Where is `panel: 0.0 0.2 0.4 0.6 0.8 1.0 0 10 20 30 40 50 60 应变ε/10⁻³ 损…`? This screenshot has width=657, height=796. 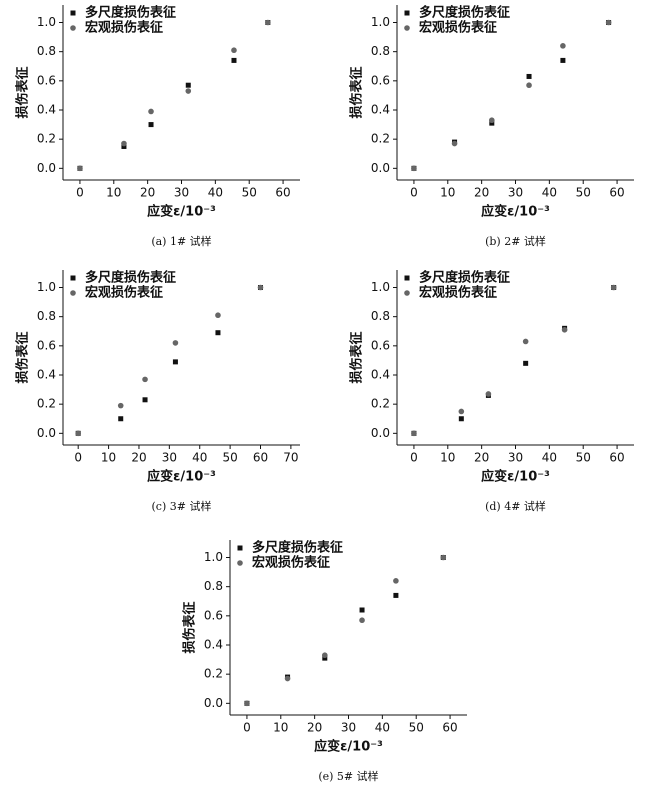 panel: 0.0 0.2 0.4 0.6 0.8 1.0 0 10 20 30 40 50 60 应变ε/10⁻³ 损… is located at coordinates (491, 126).